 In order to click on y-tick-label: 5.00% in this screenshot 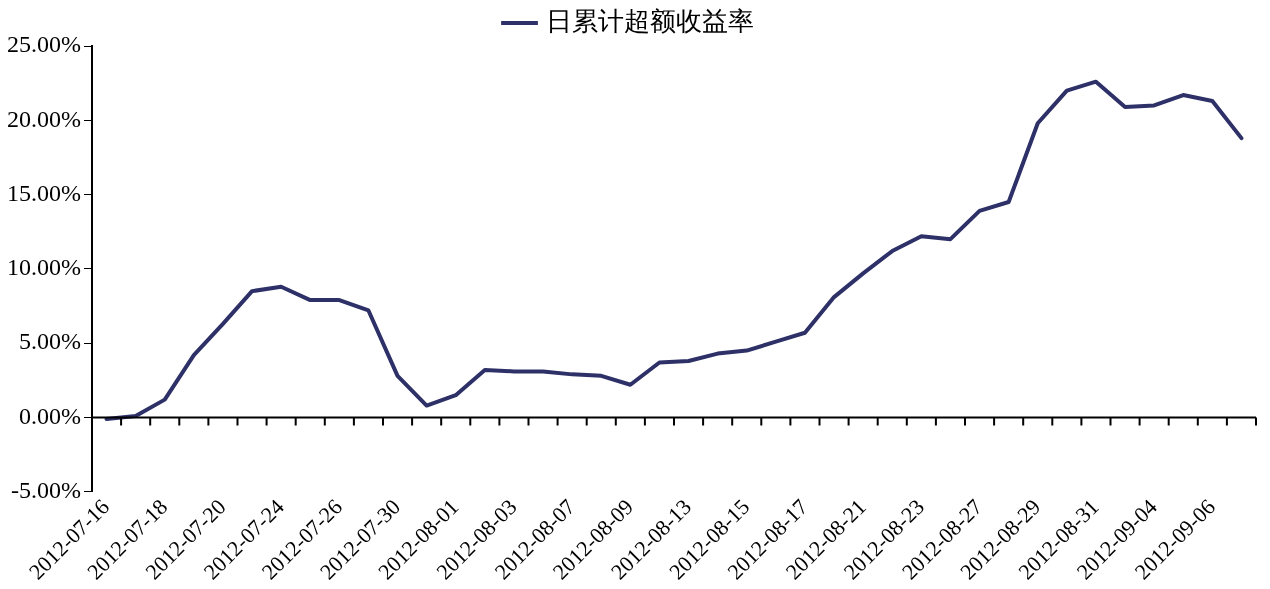, I will do `click(49, 341)`.